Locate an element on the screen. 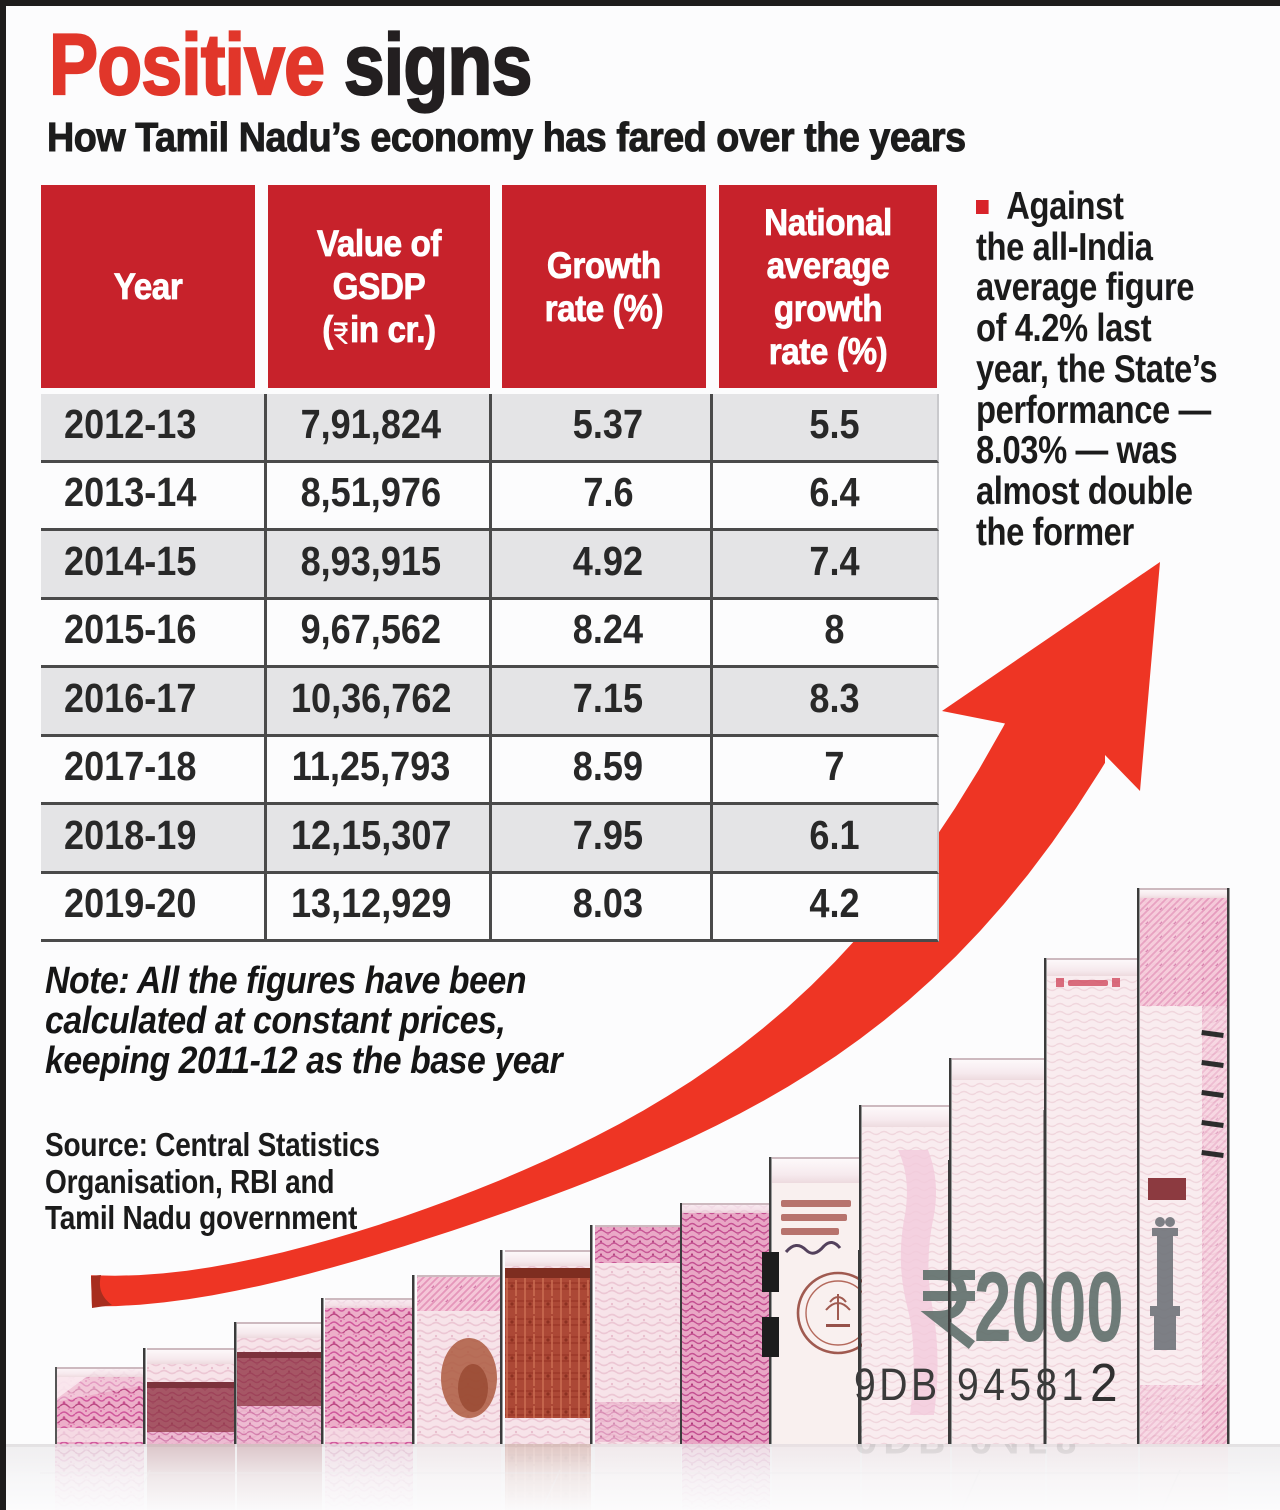  svg-text: 2 is located at coordinates (1104, 1382).